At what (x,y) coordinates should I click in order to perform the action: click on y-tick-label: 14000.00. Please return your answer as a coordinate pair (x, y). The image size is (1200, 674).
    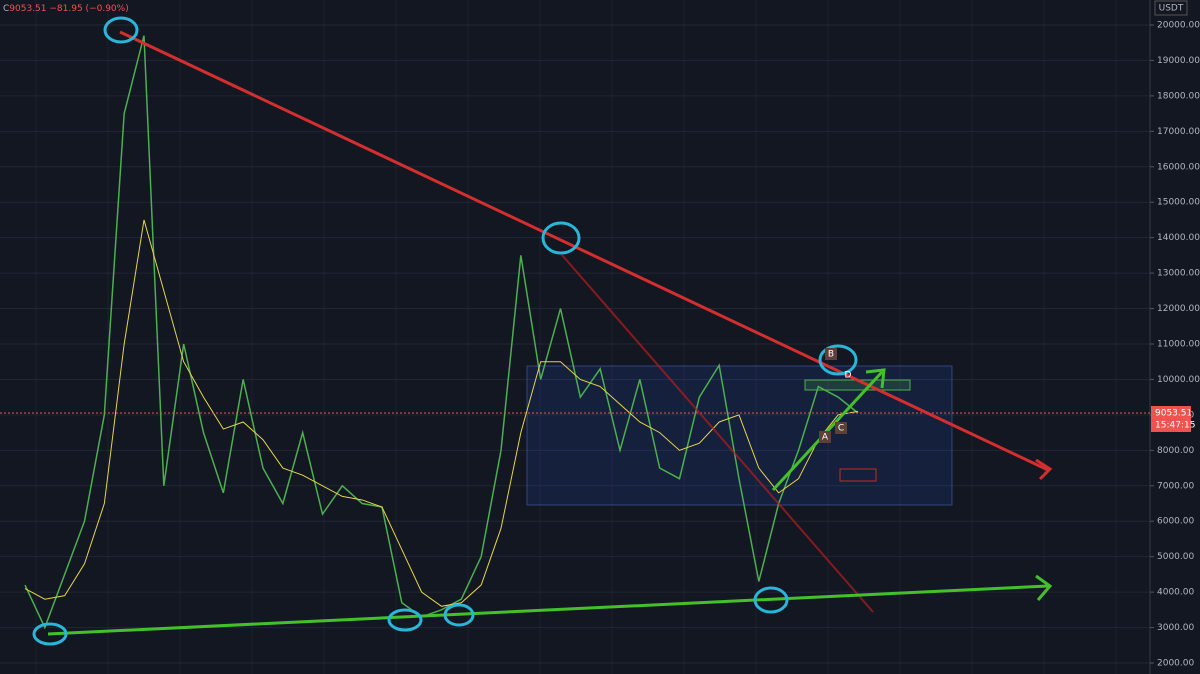
    Looking at the image, I should click on (1178, 238).